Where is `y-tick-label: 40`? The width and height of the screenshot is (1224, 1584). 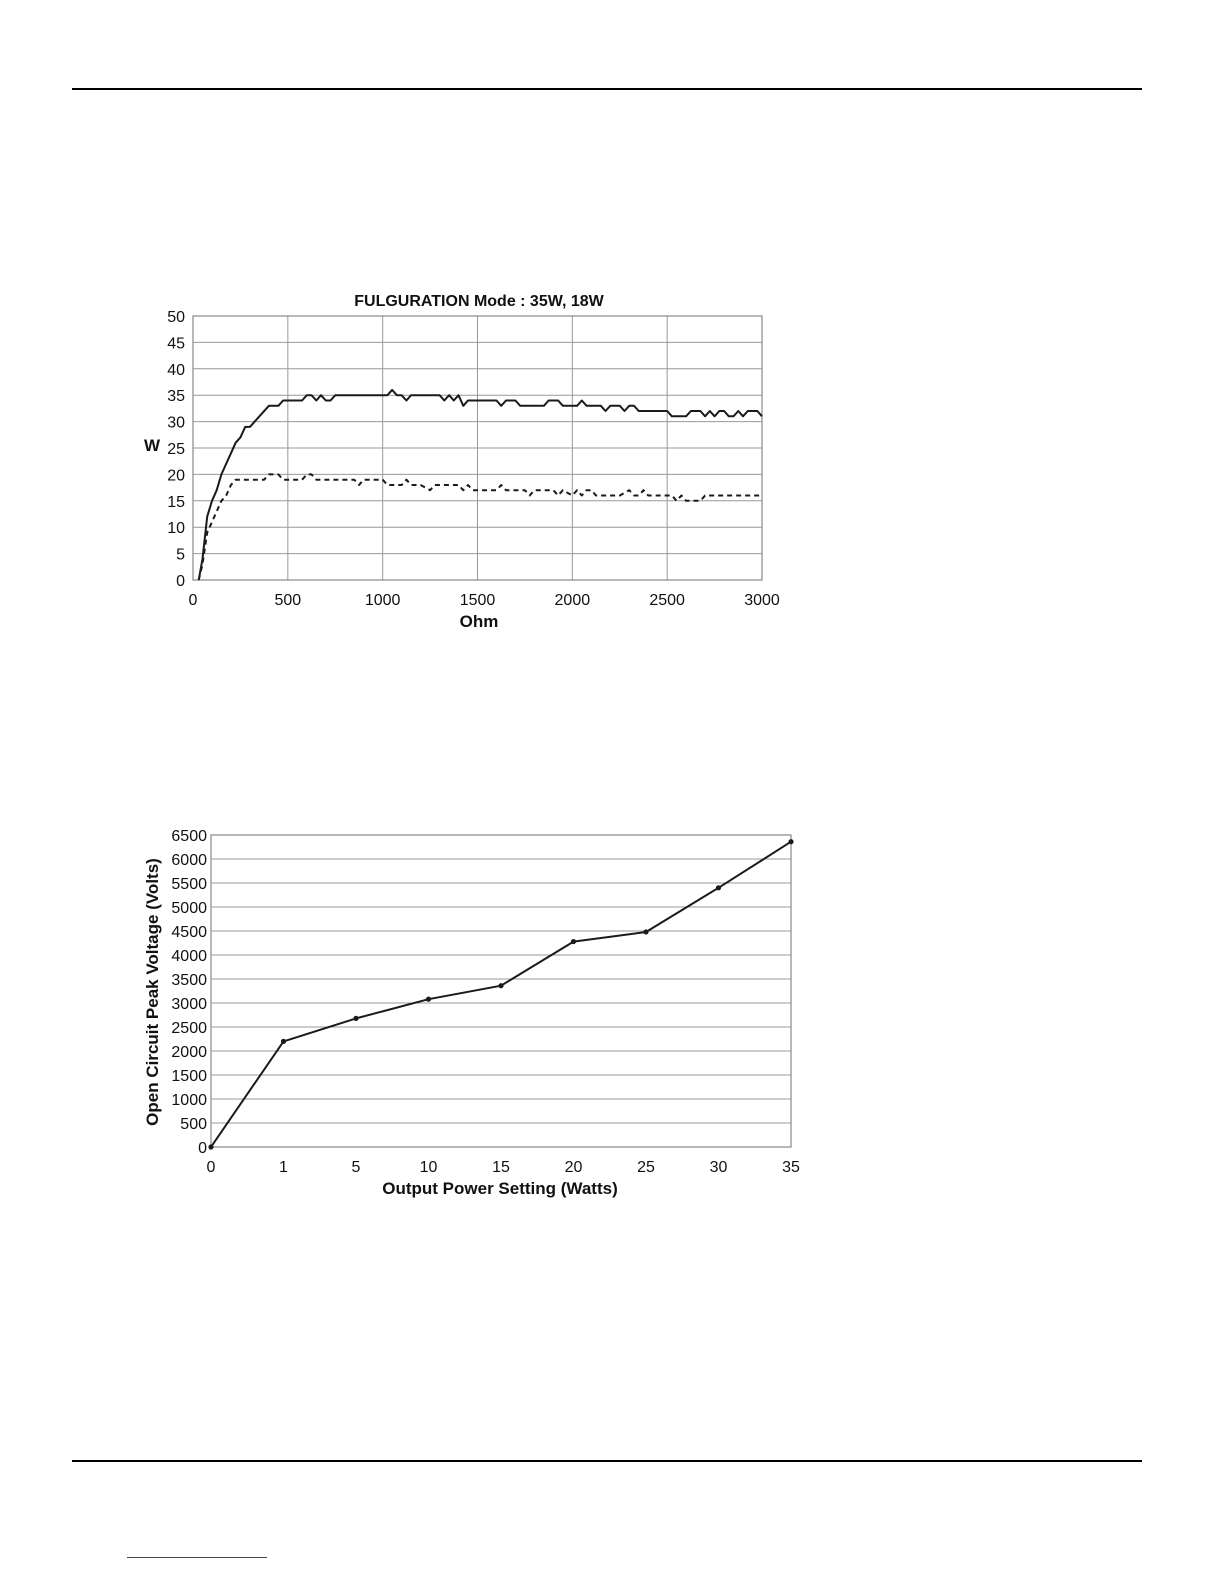
y-tick-label: 40 is located at coordinates (176, 370).